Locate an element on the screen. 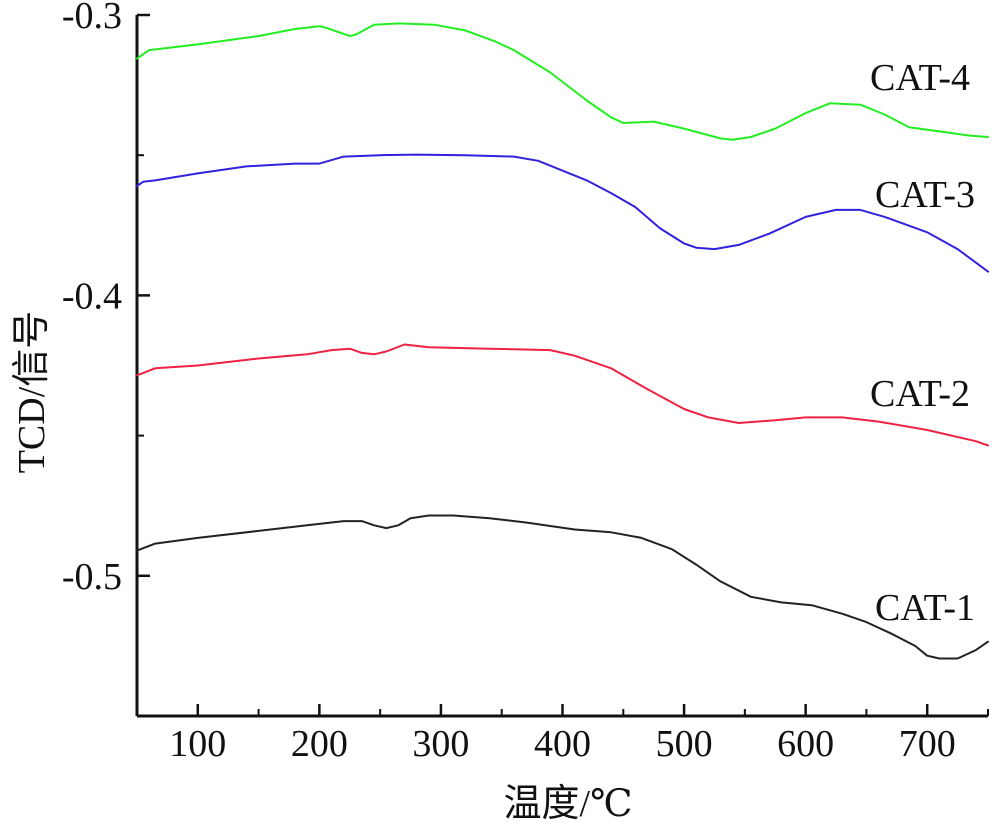 This screenshot has width=1000, height=833. x-tick-label: 700 is located at coordinates (927, 744).